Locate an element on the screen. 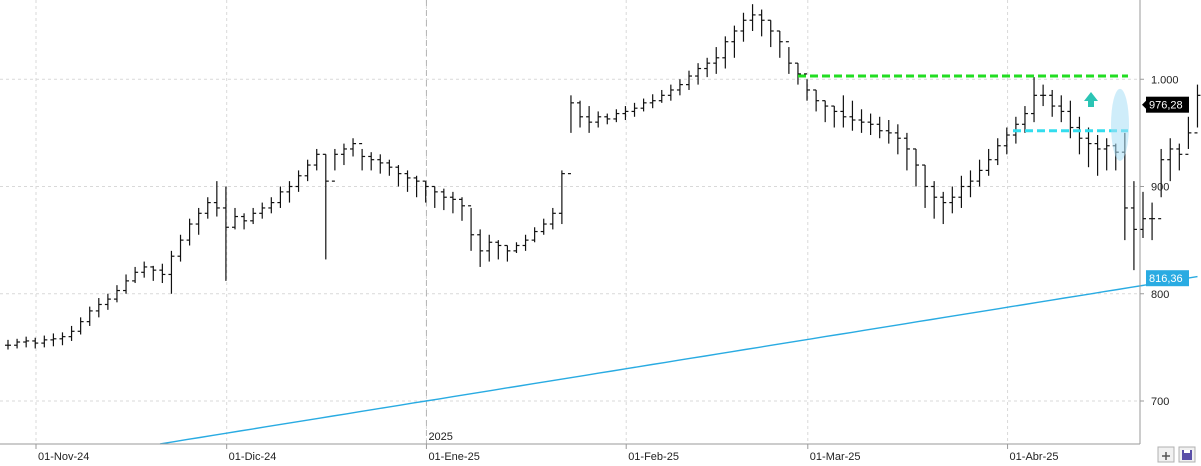 This screenshot has height=466, width=1201. levels is located at coordinates (963, 103).